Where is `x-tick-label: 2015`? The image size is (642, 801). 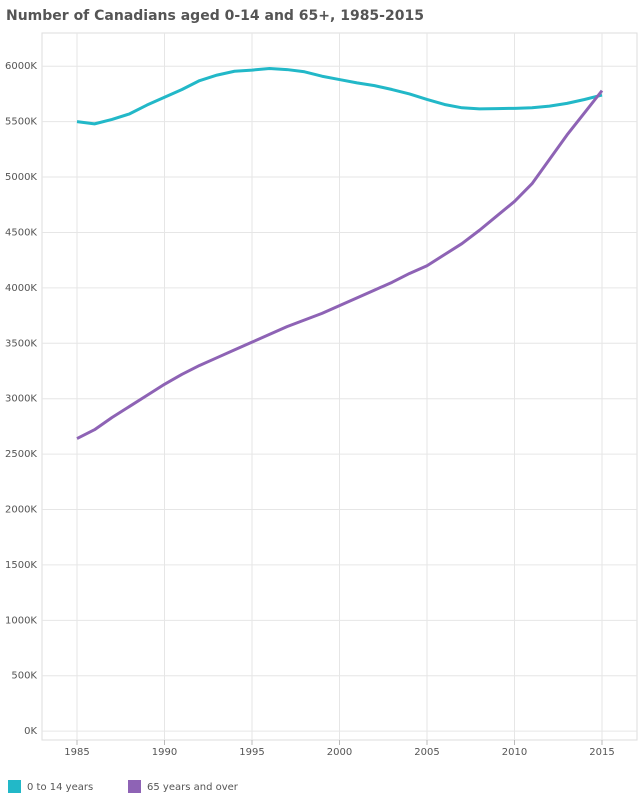 x-tick-label: 2015 is located at coordinates (601, 752).